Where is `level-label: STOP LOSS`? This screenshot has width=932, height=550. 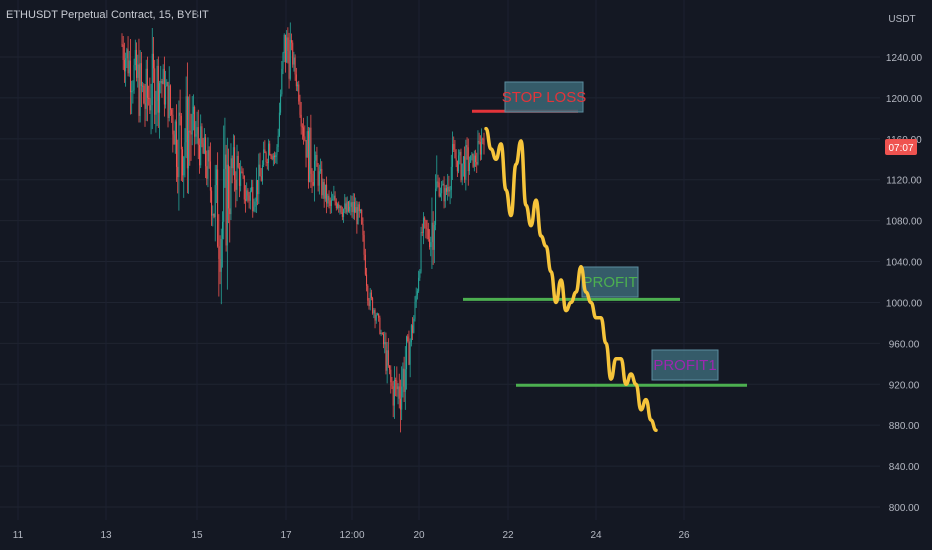
level-label: STOP LOSS is located at coordinates (544, 97).